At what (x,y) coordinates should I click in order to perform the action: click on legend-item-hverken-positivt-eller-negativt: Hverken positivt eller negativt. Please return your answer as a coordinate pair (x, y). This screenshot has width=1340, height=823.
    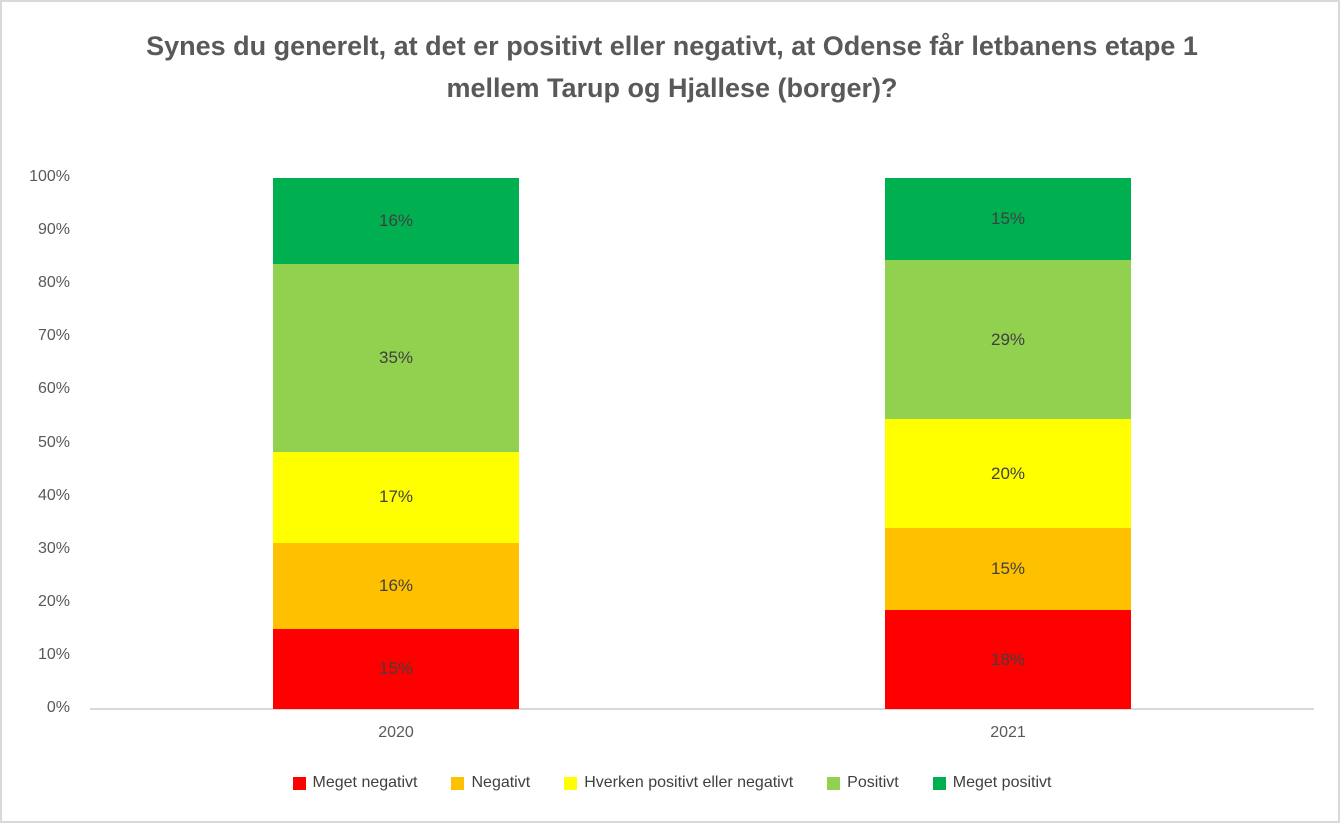
    Looking at the image, I should click on (678, 783).